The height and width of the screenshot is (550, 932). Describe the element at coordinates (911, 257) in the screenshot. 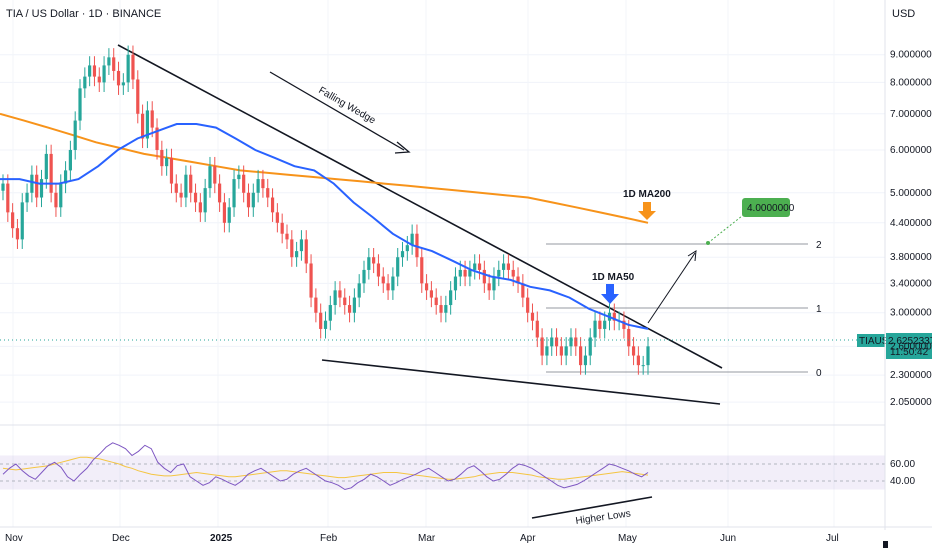

I see `price-tick-label: 3.8000000` at that location.